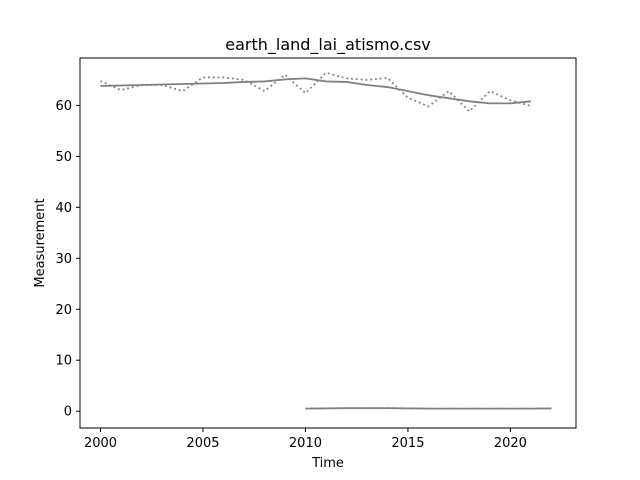 The image size is (640, 480). I want to click on y-tick-label: 30, so click(63, 259).